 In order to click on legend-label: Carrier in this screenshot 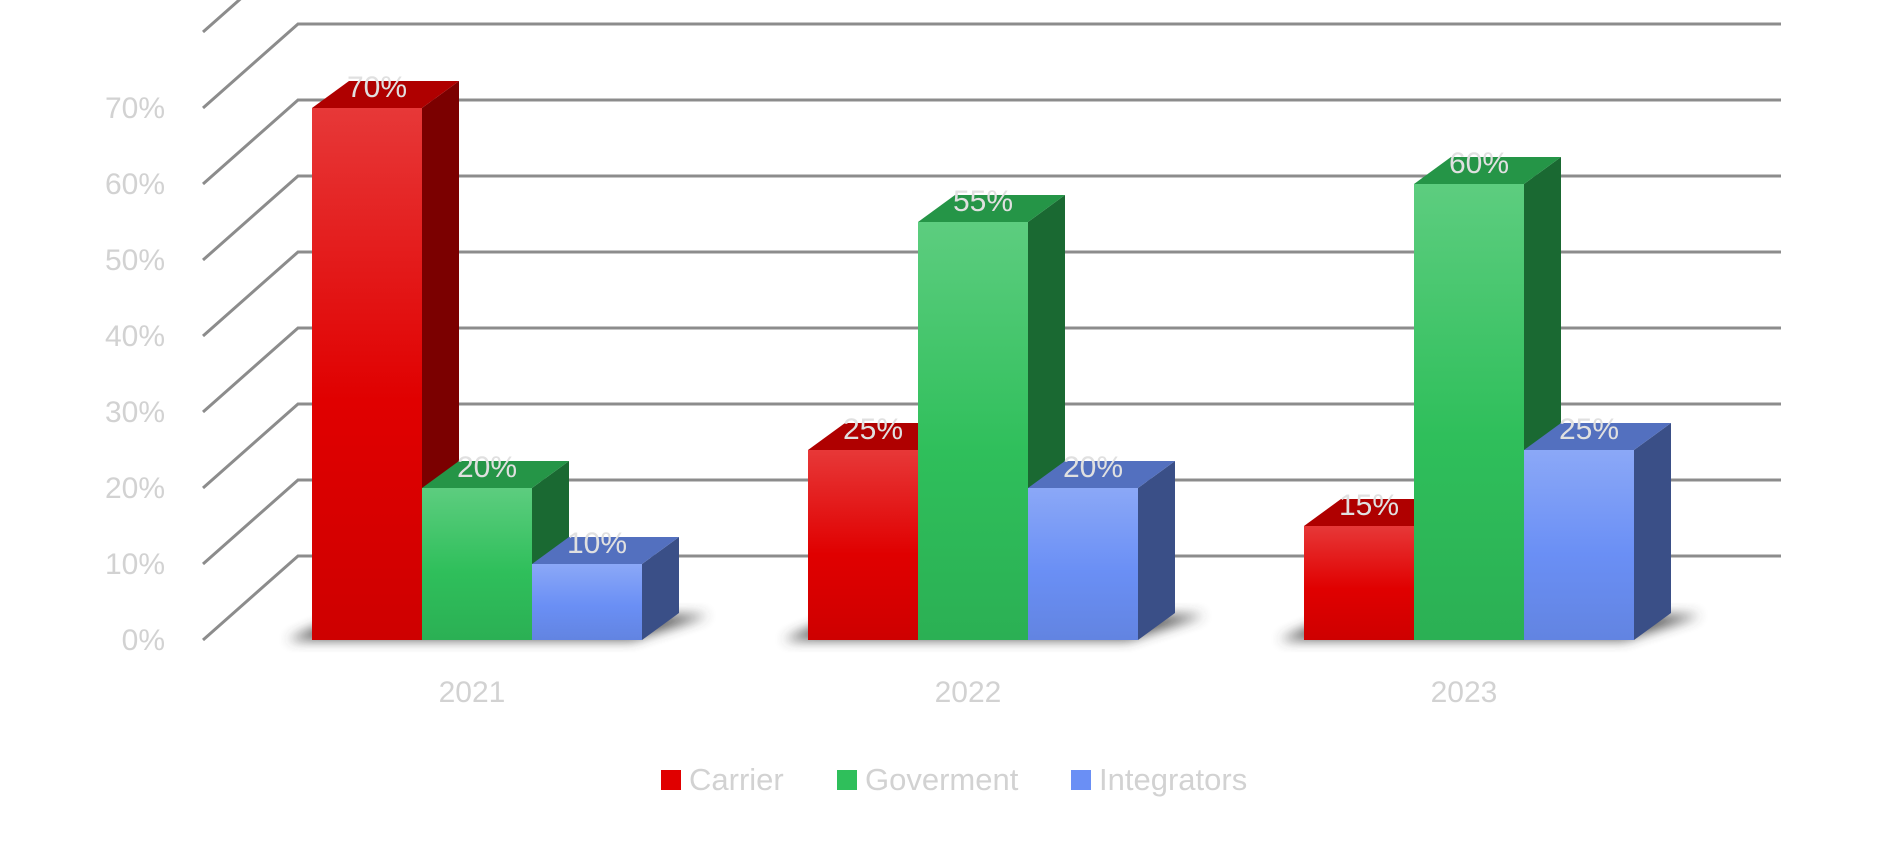, I will do `click(736, 779)`.